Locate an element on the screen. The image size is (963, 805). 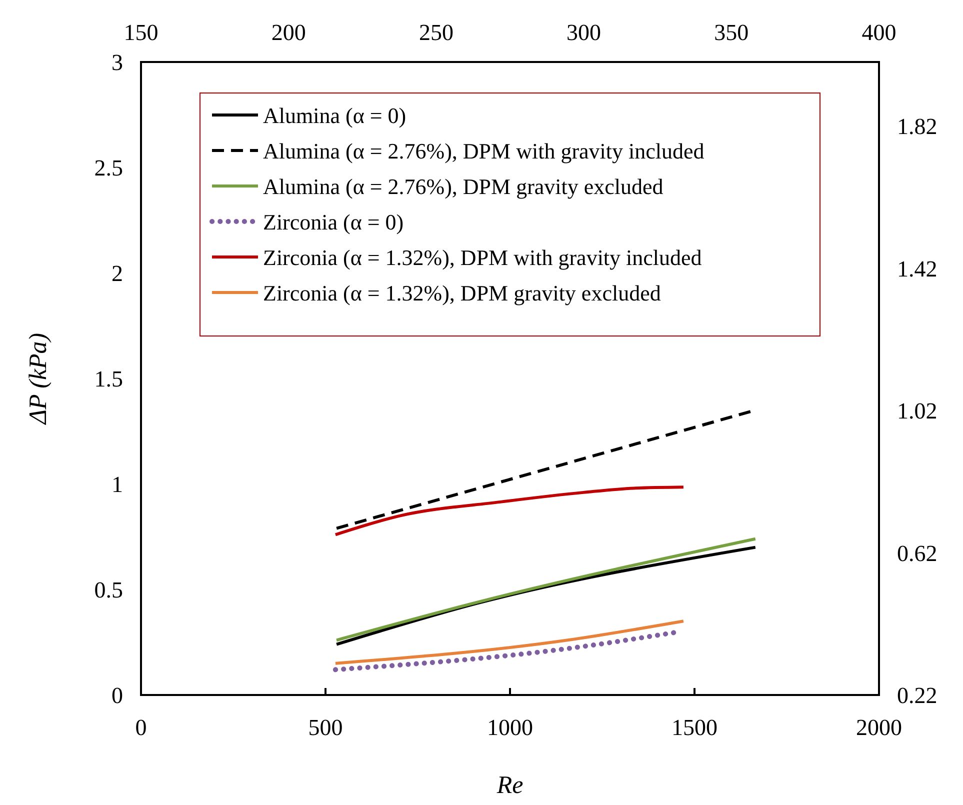
y-tick-label: 0 is located at coordinates (117, 695).